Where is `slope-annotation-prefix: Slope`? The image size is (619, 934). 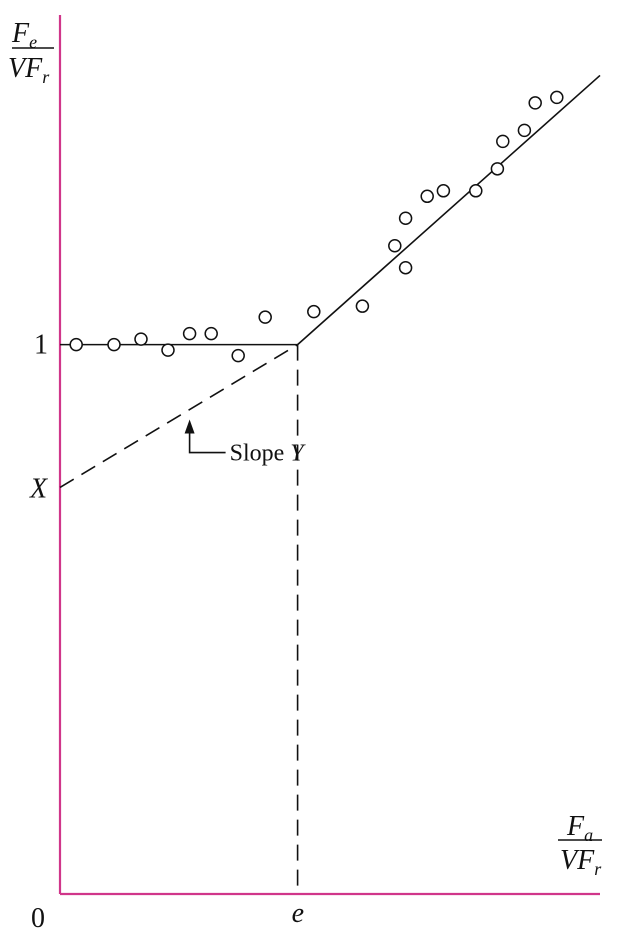 slope-annotation-prefix: Slope is located at coordinates (260, 454).